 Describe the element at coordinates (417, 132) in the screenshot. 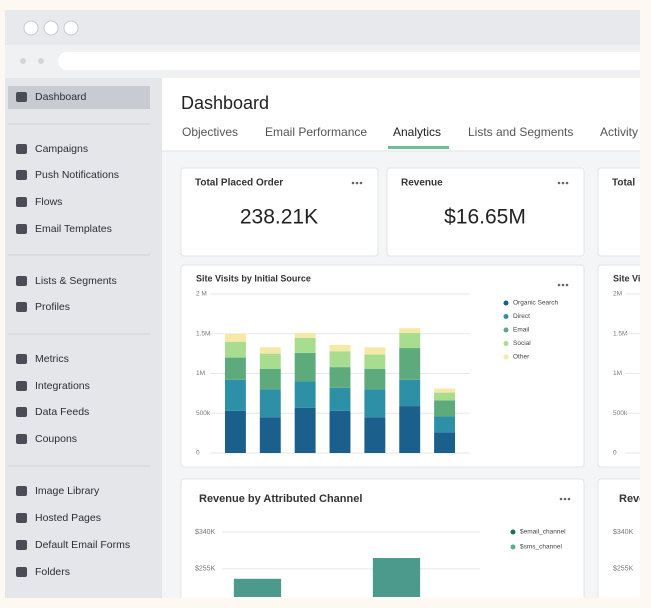

I see `tab: Analytics` at that location.